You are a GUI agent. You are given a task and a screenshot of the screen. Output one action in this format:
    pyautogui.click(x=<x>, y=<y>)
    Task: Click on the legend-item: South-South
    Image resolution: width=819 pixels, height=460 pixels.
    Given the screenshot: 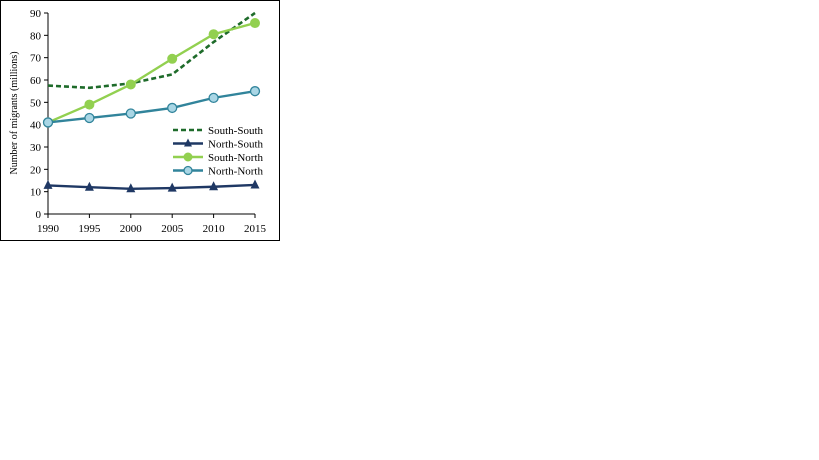 What is the action you would take?
    pyautogui.click(x=218, y=131)
    